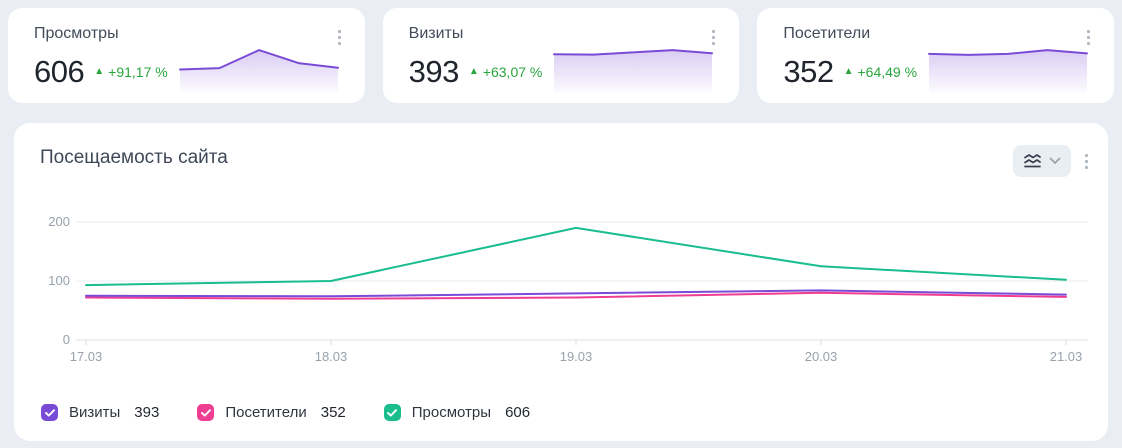 The image size is (1122, 448). Describe the element at coordinates (331, 356) in the screenshot. I see `svg-text: 18.03` at that location.